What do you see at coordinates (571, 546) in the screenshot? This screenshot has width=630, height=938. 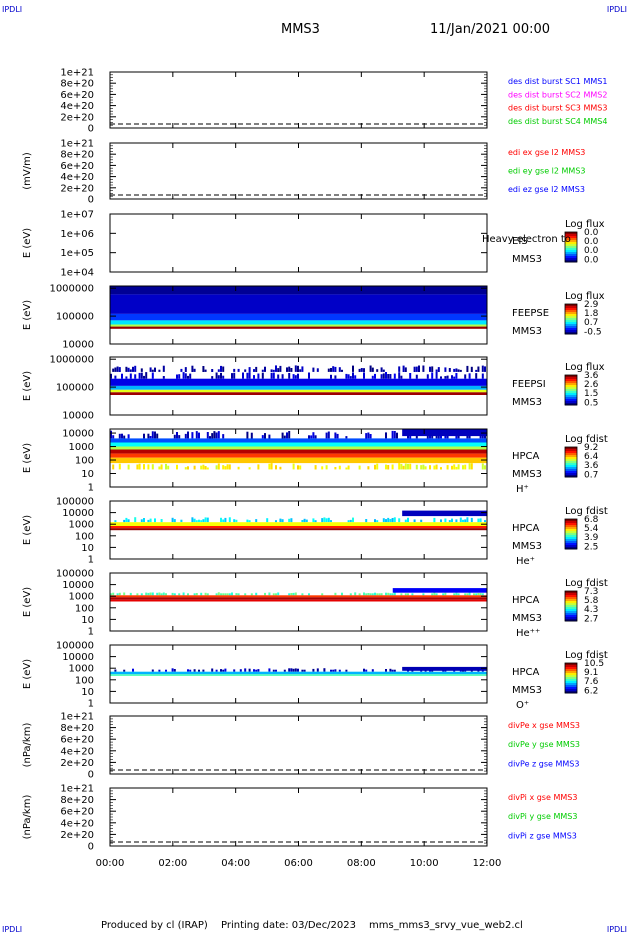 I see `panel-7-colorbar-cell` at bounding box center [571, 546].